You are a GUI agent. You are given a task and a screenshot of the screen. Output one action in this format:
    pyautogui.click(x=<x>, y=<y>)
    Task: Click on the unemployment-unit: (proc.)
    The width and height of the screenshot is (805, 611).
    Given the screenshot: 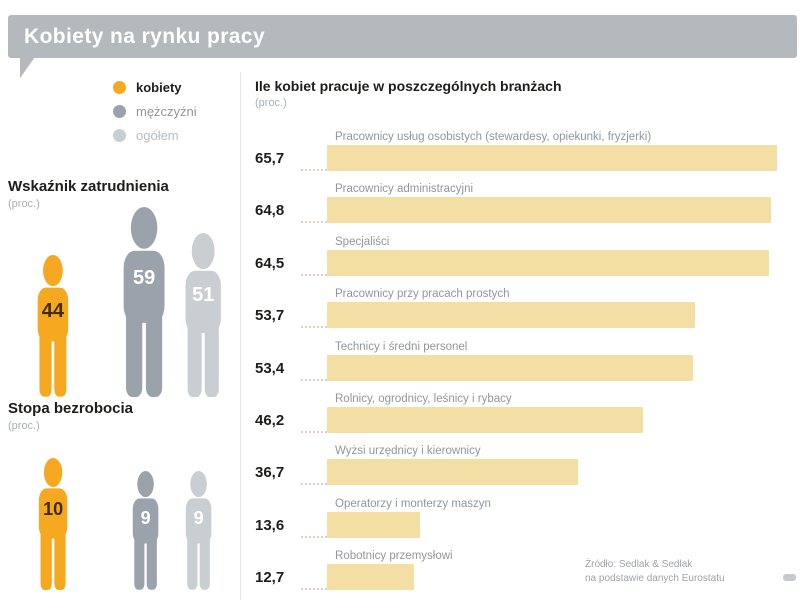 What is the action you would take?
    pyautogui.click(x=24, y=426)
    